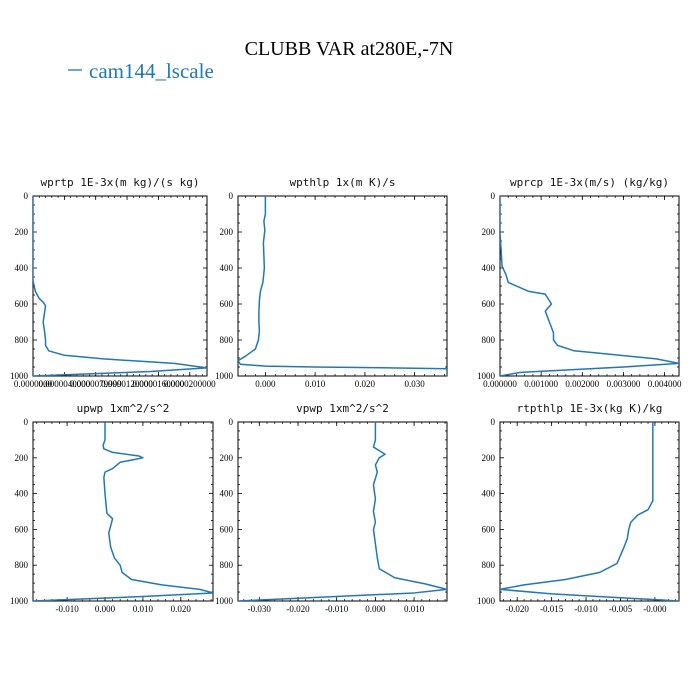  I want to click on x-tick-label: 0.030, so click(415, 384).